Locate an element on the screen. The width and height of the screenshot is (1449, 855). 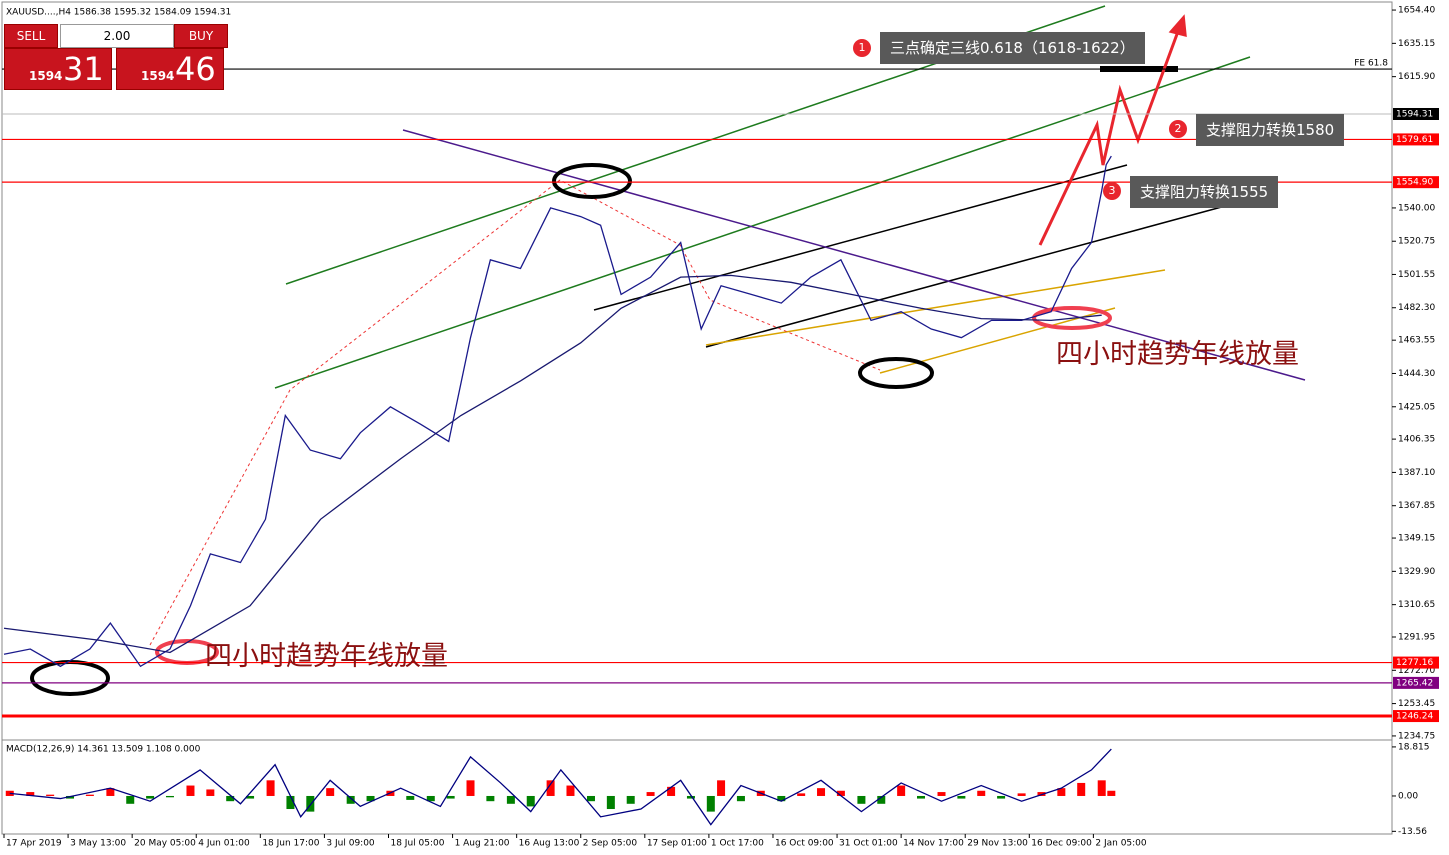
y-tick-label: 1329.90 is located at coordinates (1416, 572).